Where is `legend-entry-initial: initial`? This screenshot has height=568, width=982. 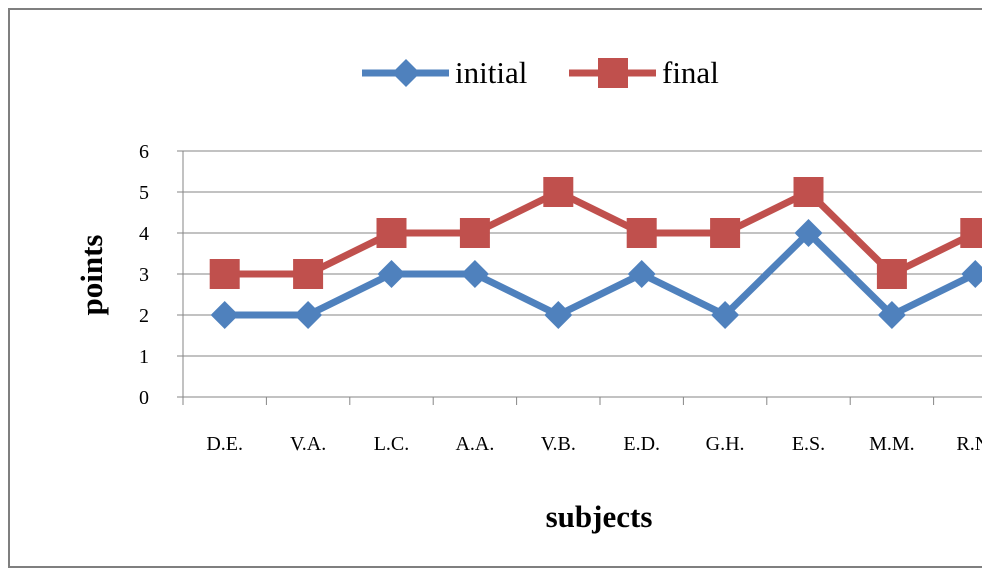 legend-entry-initial: initial is located at coordinates (444, 72).